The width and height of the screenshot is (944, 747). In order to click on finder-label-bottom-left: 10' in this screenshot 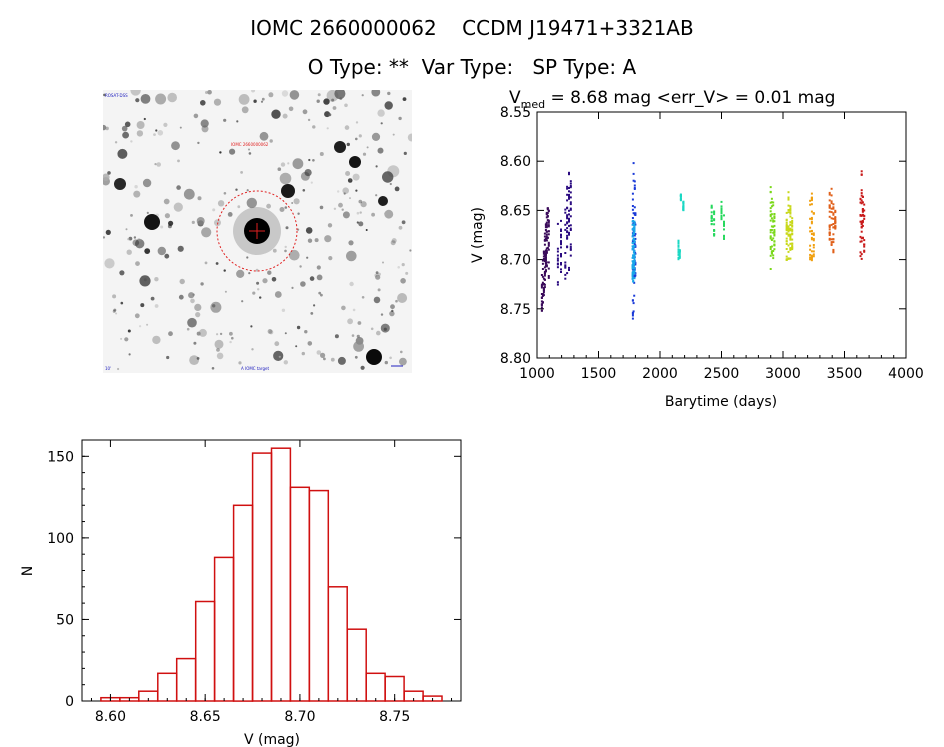, I will do `click(108, 368)`.